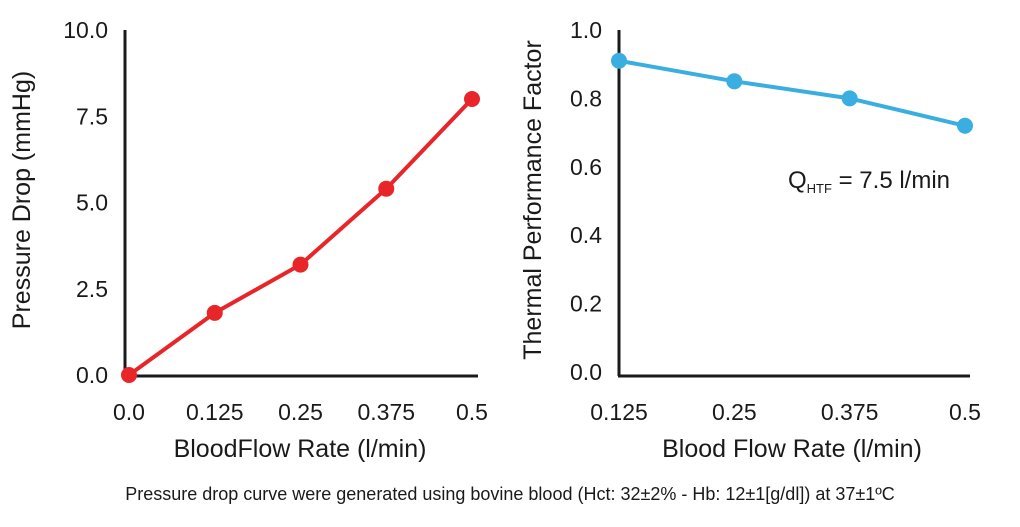 The image size is (1020, 527). What do you see at coordinates (386, 412) in the screenshot?
I see `left-x-tick-label: 0.375` at bounding box center [386, 412].